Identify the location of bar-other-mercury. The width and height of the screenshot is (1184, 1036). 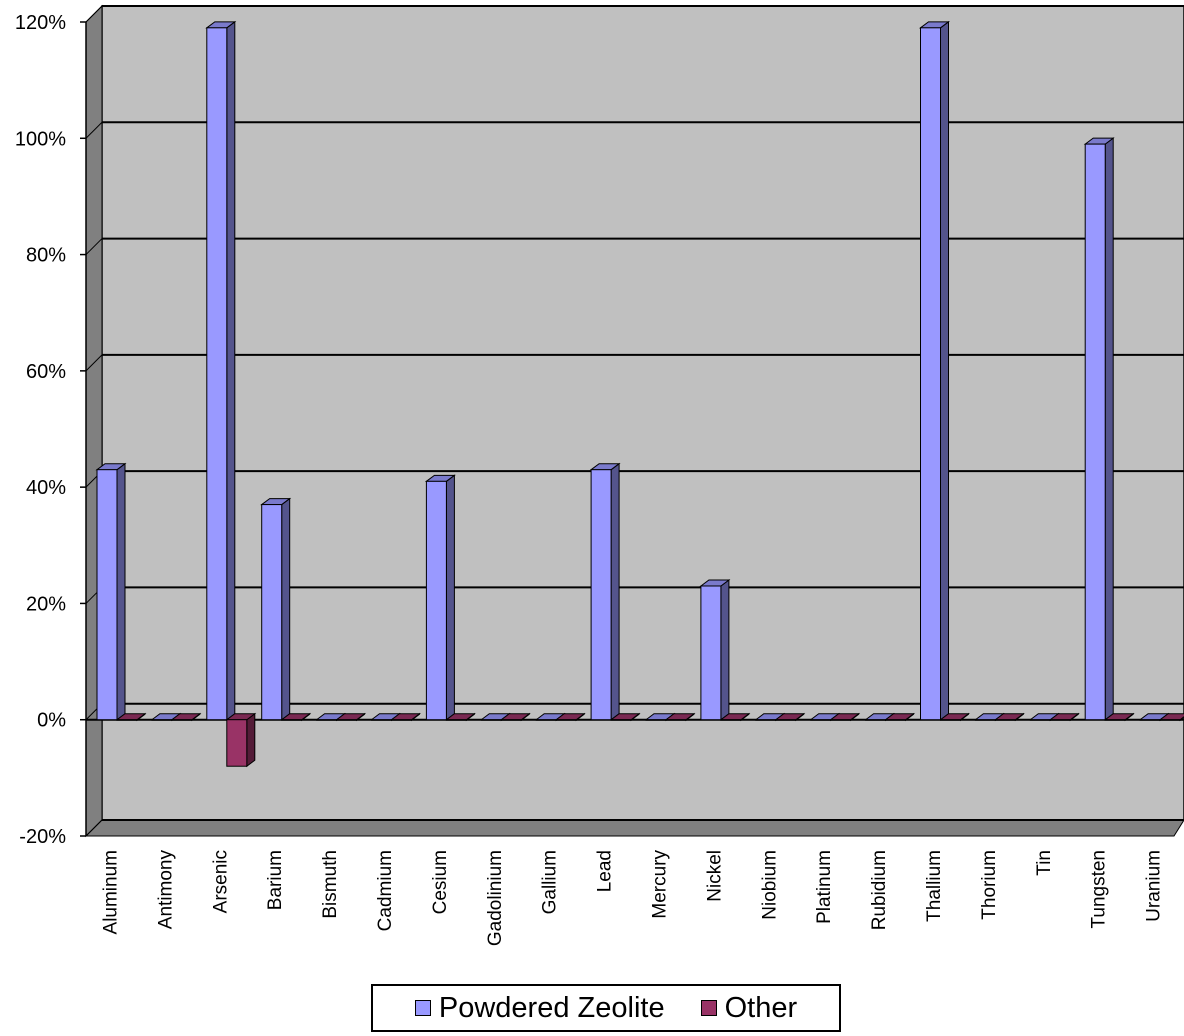
(680, 717).